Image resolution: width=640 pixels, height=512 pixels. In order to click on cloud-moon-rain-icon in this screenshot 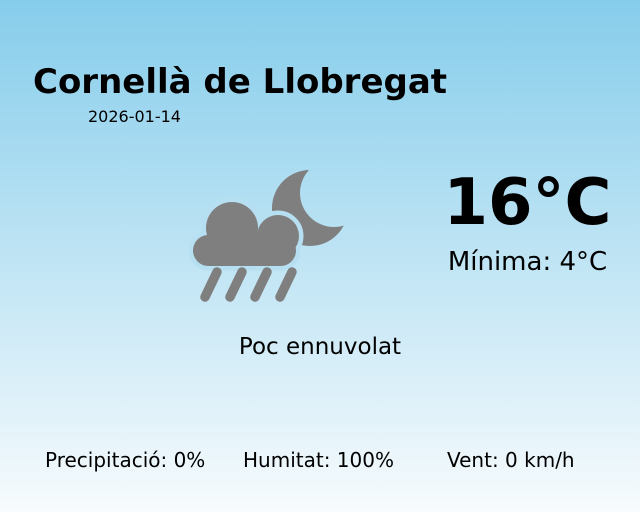, I will do `click(268, 236)`.